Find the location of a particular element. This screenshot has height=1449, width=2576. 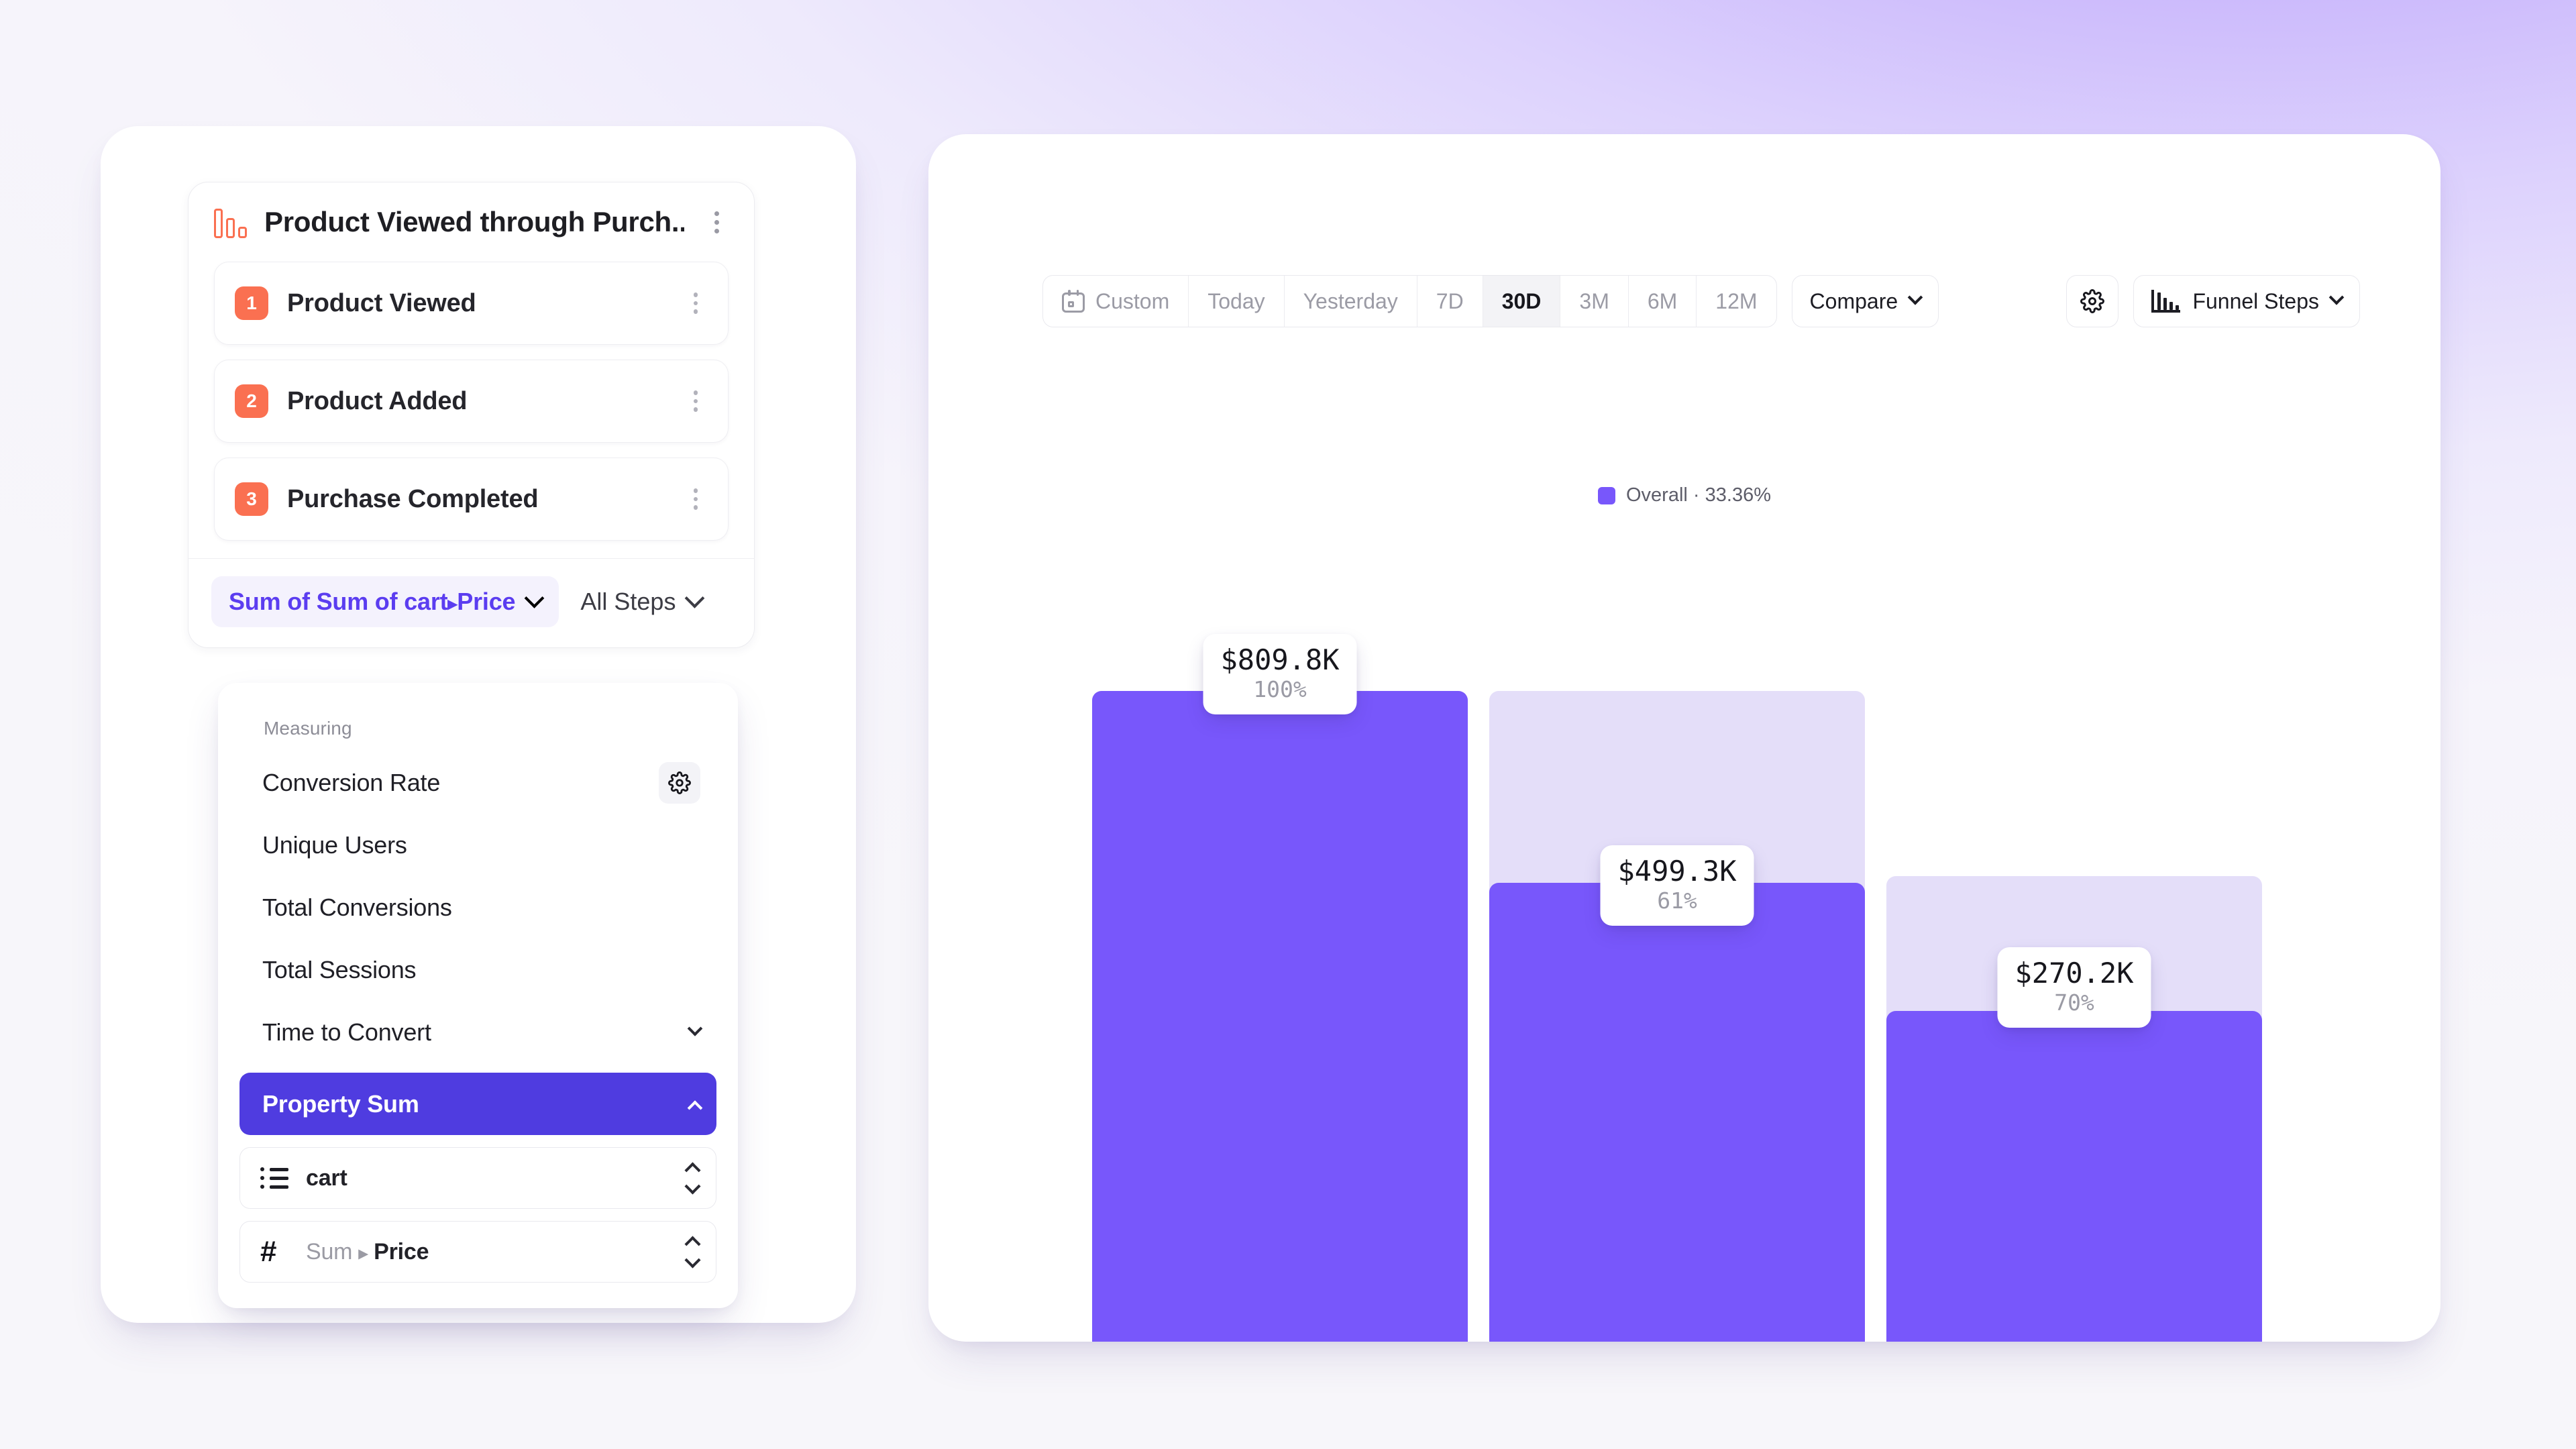

date-range-label: 3M is located at coordinates (1594, 300).